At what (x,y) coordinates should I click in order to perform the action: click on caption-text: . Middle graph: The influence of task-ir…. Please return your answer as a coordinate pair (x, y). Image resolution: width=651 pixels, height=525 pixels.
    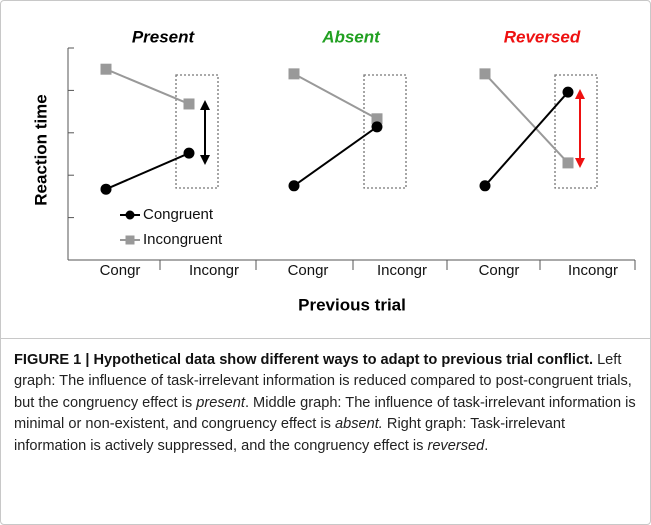
    Looking at the image, I should click on (325, 413).